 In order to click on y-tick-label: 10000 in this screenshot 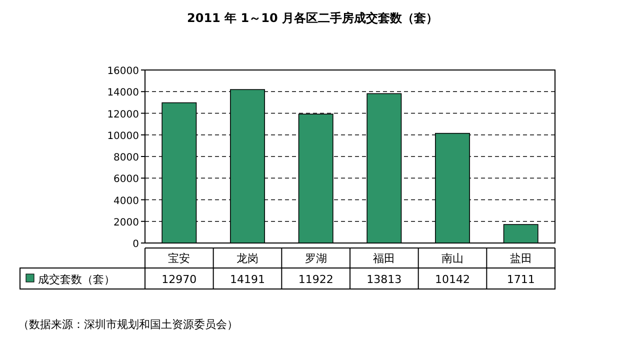, I will do `click(123, 136)`.